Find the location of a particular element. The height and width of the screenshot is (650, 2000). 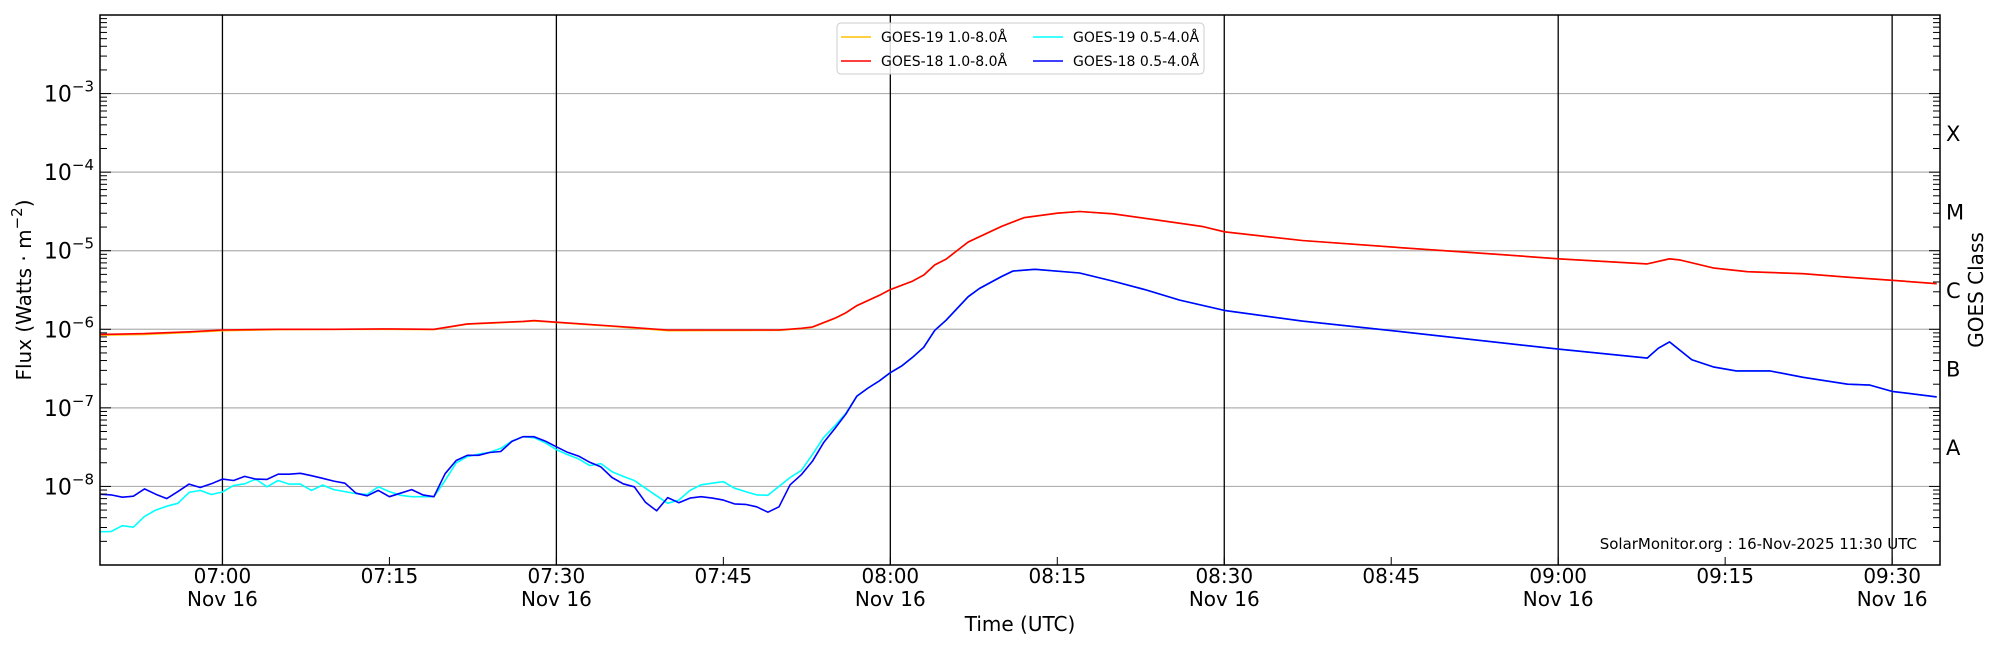

x-tick-label: 07:30 is located at coordinates (557, 576).